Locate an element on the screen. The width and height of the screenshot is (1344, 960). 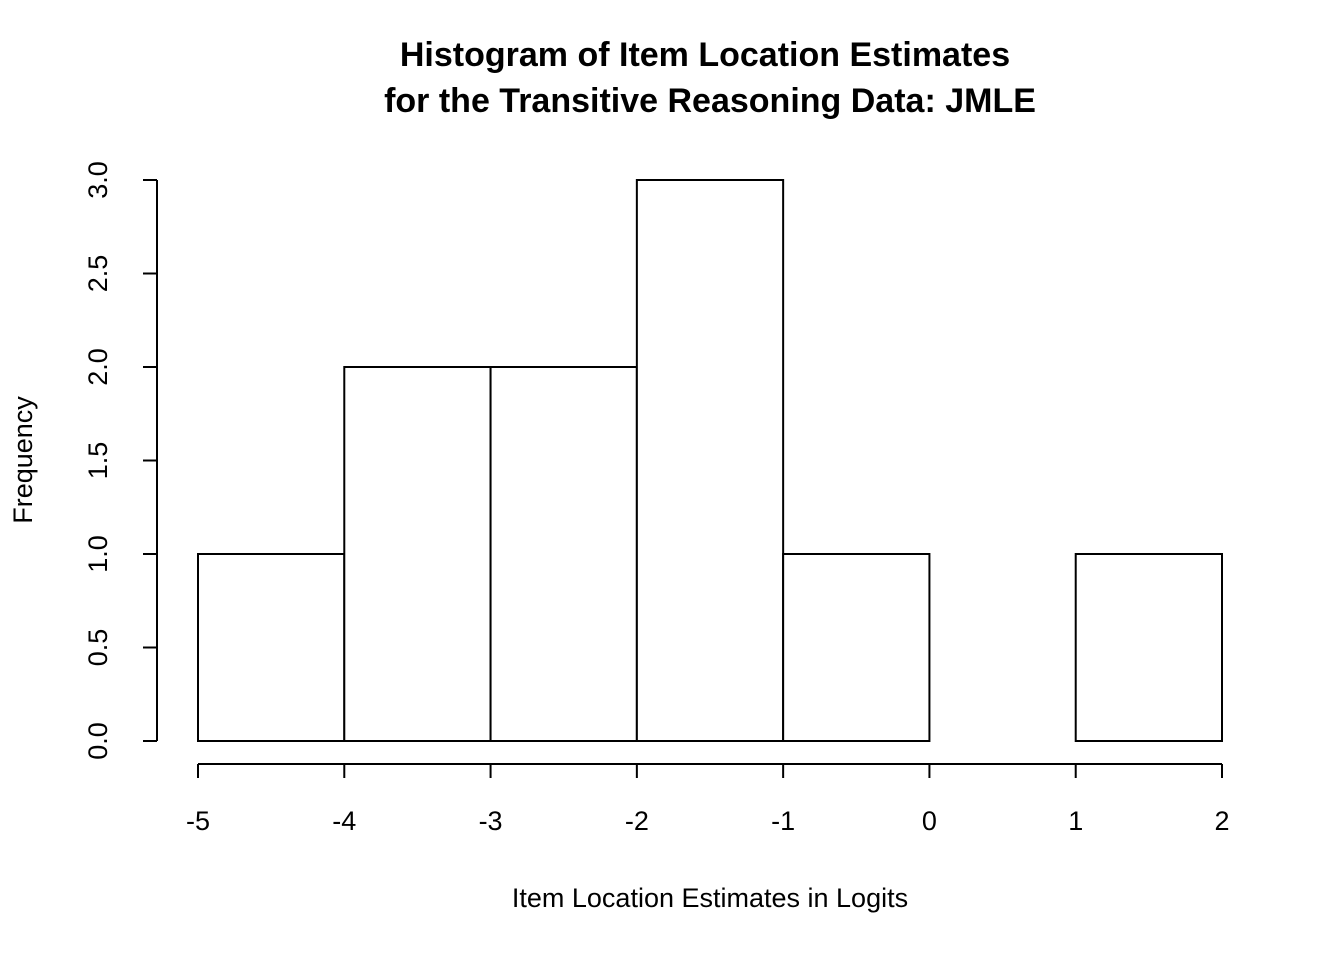
x-tick-label: -2 is located at coordinates (637, 821).